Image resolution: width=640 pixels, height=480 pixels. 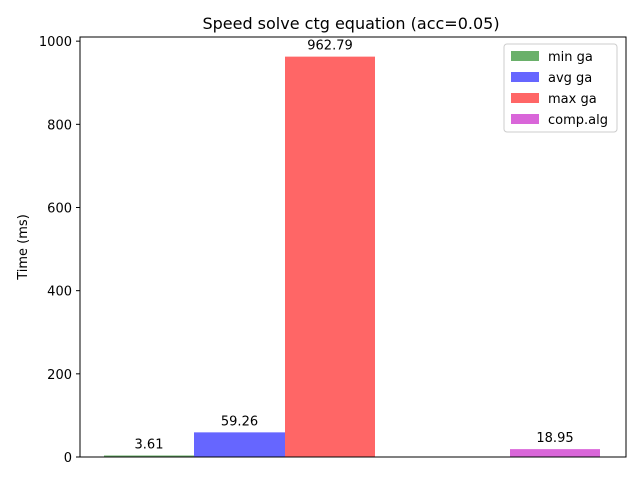 What do you see at coordinates (330, 256) in the screenshot?
I see `bar-max-ga` at bounding box center [330, 256].